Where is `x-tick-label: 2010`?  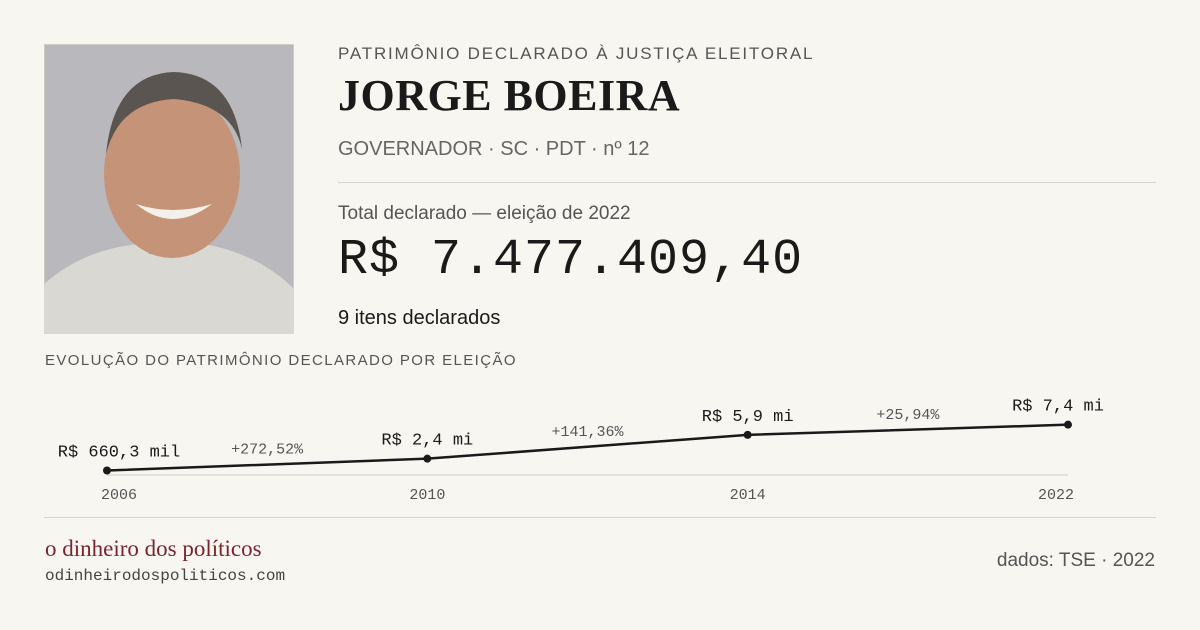
x-tick-label: 2010 is located at coordinates (427, 495).